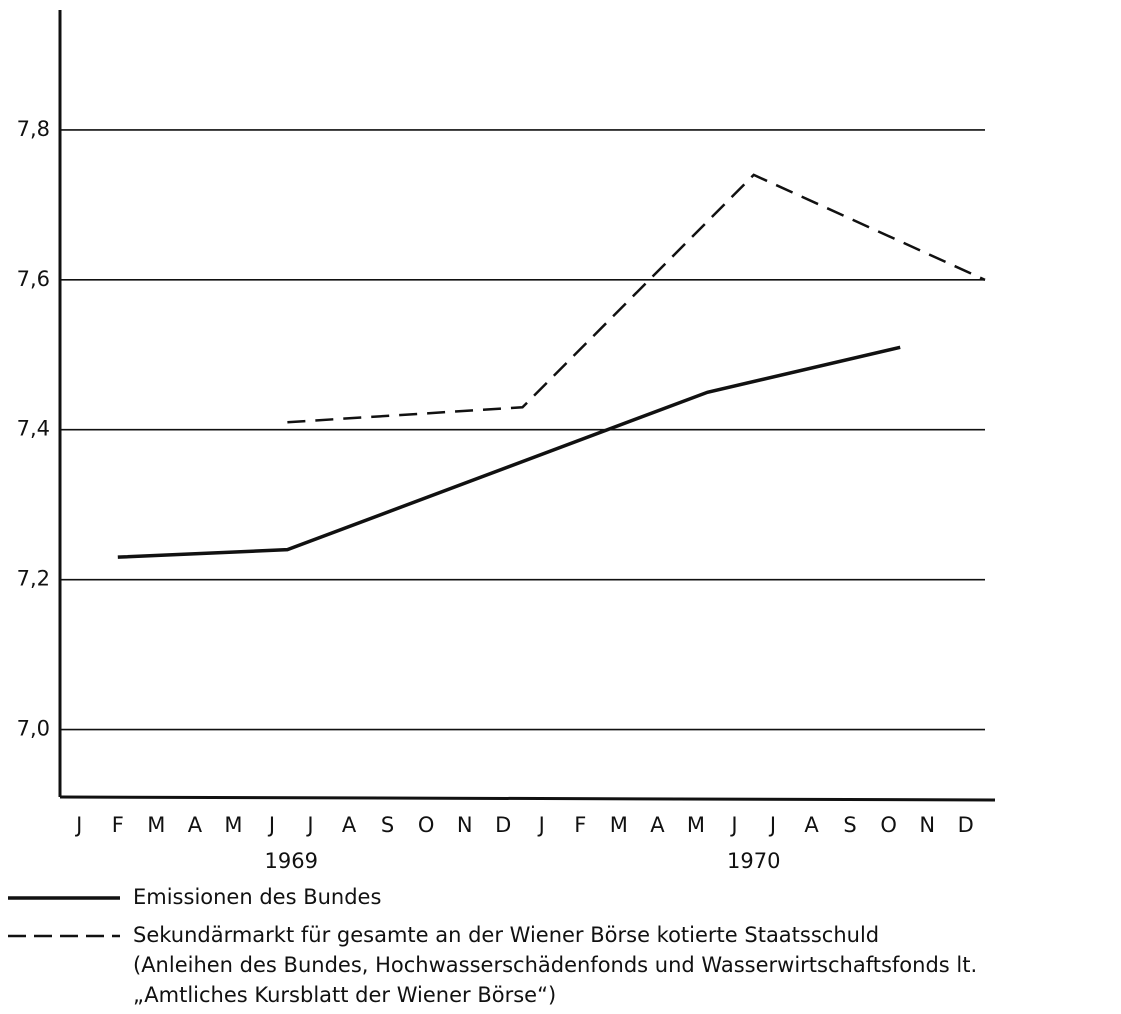  Describe the element at coordinates (527, 798) in the screenshot. I see `x-axis` at that location.